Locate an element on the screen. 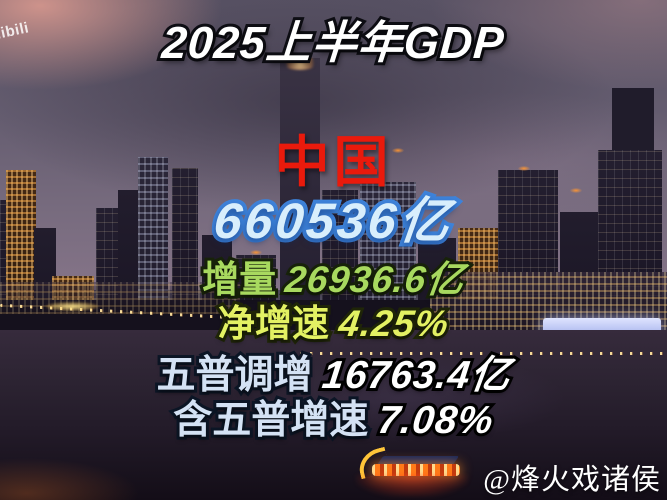  boat-lights is located at coordinates (416, 470).